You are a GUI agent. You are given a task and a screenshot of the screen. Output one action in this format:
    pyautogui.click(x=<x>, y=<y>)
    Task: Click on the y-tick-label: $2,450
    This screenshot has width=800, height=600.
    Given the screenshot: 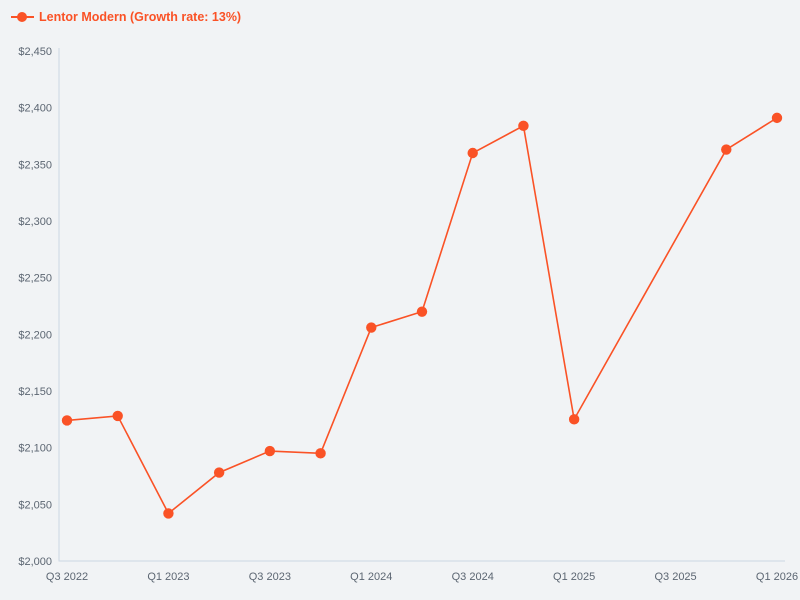 What is the action you would take?
    pyautogui.click(x=35, y=52)
    